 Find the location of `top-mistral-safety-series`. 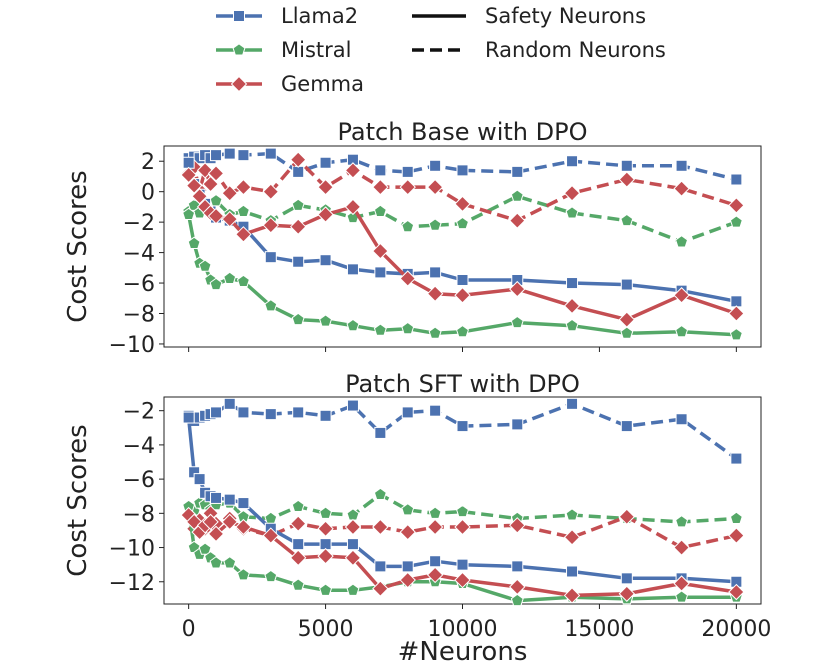

top-mistral-safety-series is located at coordinates (462, 274).